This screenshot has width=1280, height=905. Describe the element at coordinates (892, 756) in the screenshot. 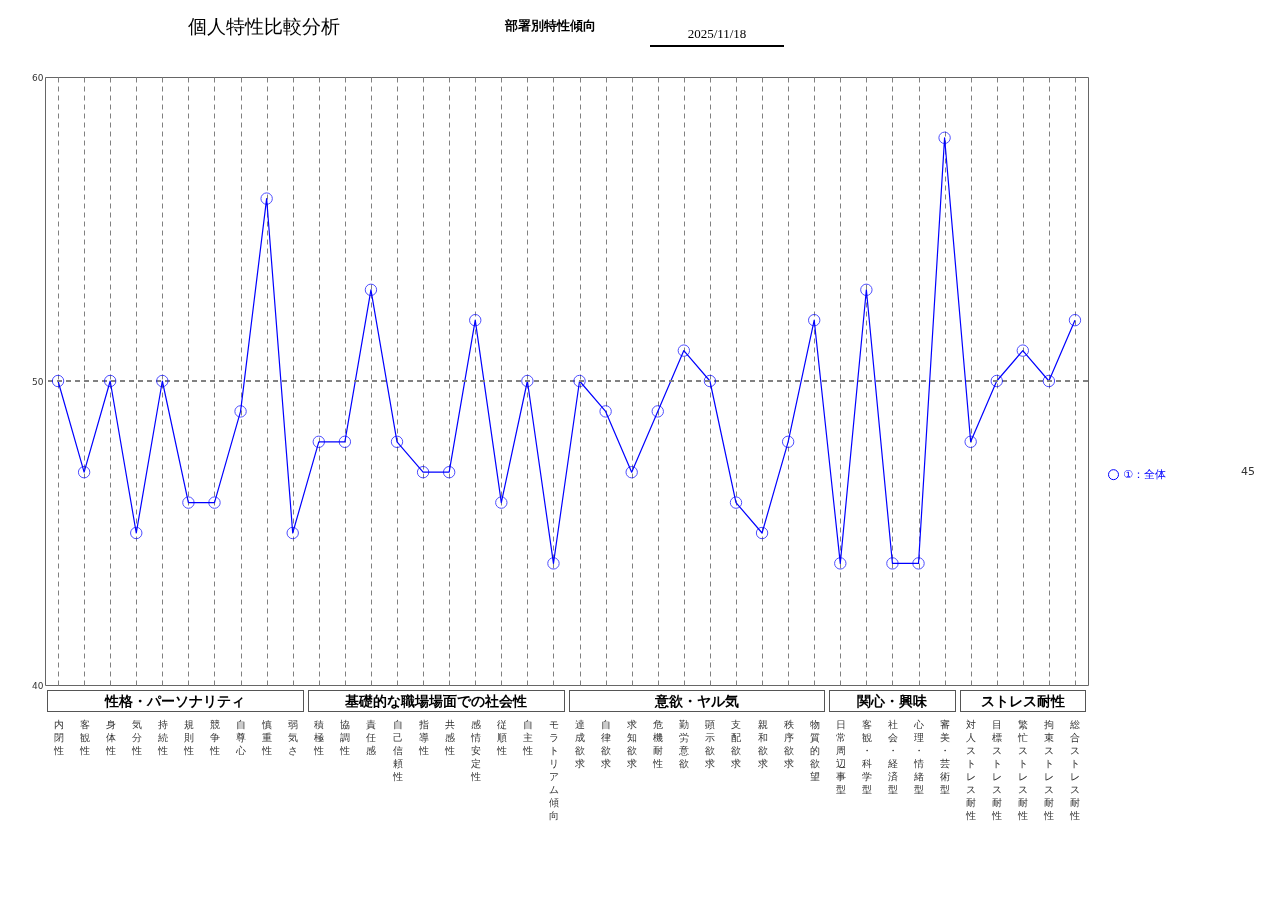

I see `x-tick-label: 社会・経済型` at that location.